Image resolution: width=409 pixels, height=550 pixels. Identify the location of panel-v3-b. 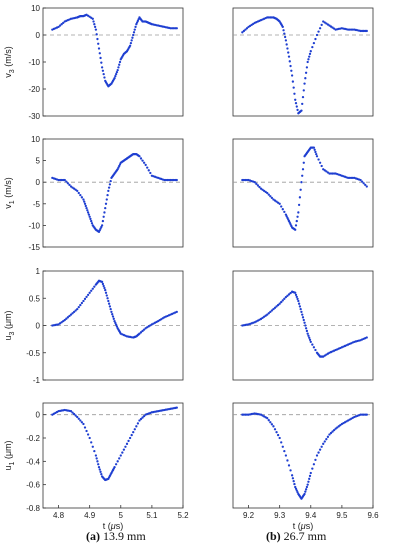
(303, 62).